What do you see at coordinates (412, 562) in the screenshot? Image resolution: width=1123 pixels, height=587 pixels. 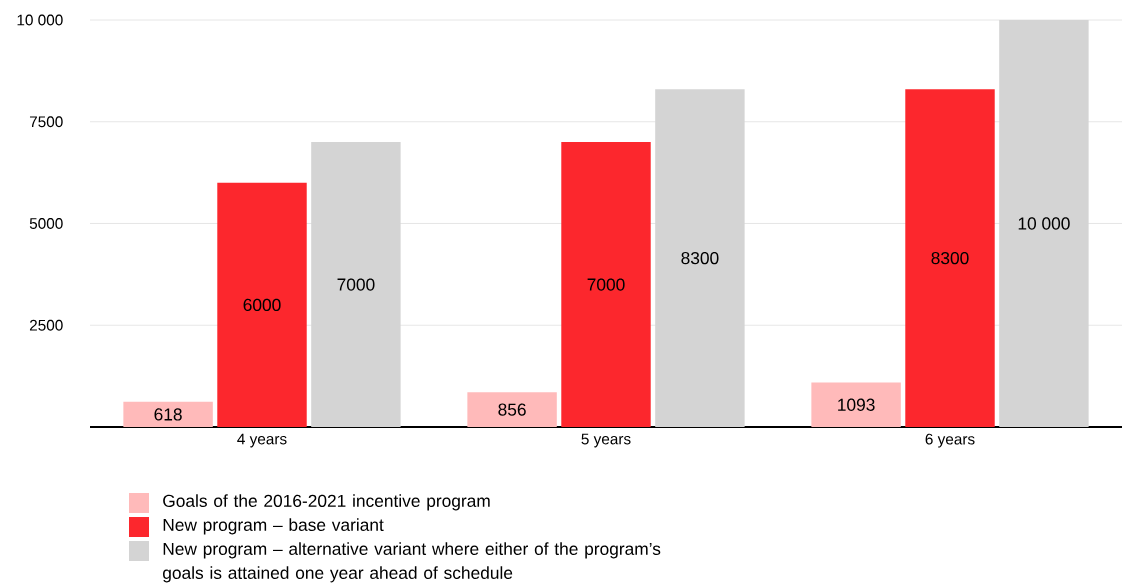 I see `legend-label: New program – alternative variant where either of the program’s goals is attained one year ahead of schedule` at bounding box center [412, 562].